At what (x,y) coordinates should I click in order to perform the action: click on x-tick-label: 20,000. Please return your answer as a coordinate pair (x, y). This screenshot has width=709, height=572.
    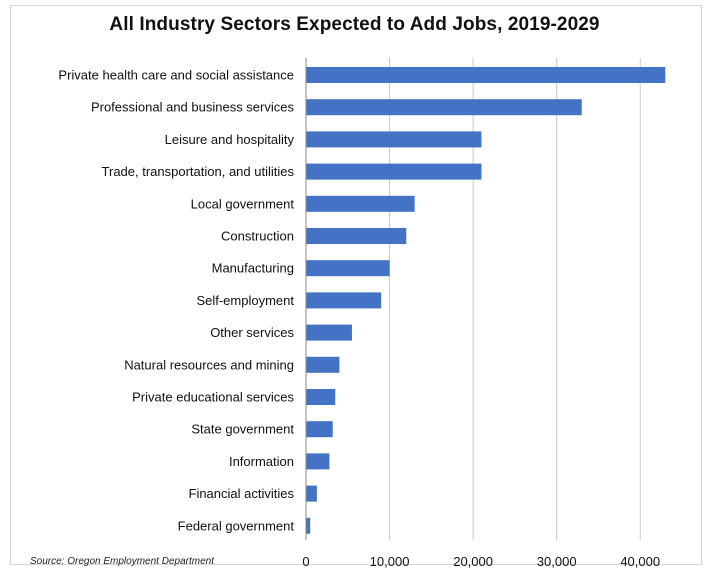
    Looking at the image, I should click on (473, 561).